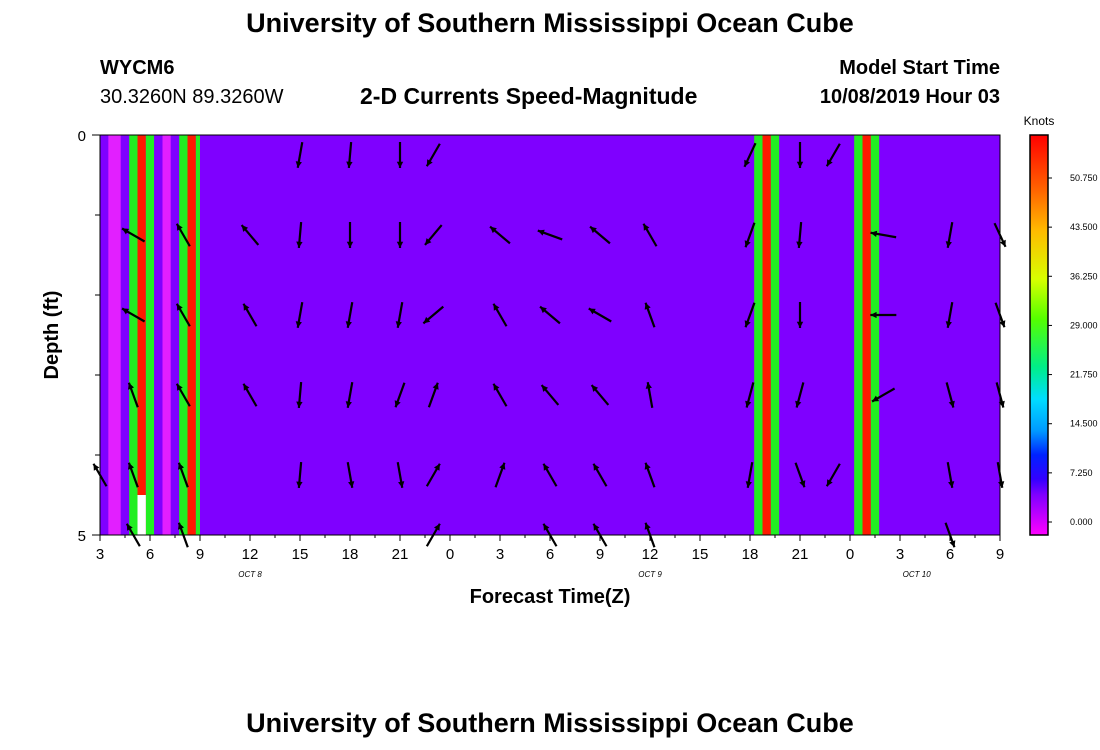 This screenshot has height=750, width=1100. I want to click on x-tick-label: 9, so click(200, 554).